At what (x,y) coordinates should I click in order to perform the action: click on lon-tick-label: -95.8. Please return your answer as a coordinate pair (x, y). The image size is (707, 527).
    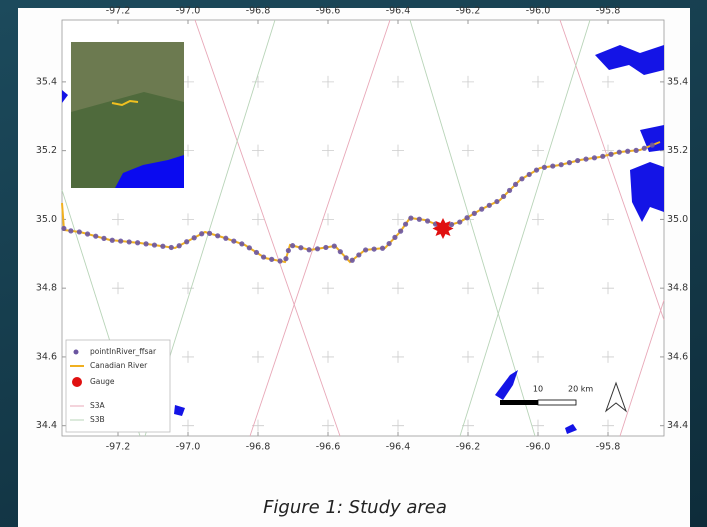
    Looking at the image, I should click on (608, 11).